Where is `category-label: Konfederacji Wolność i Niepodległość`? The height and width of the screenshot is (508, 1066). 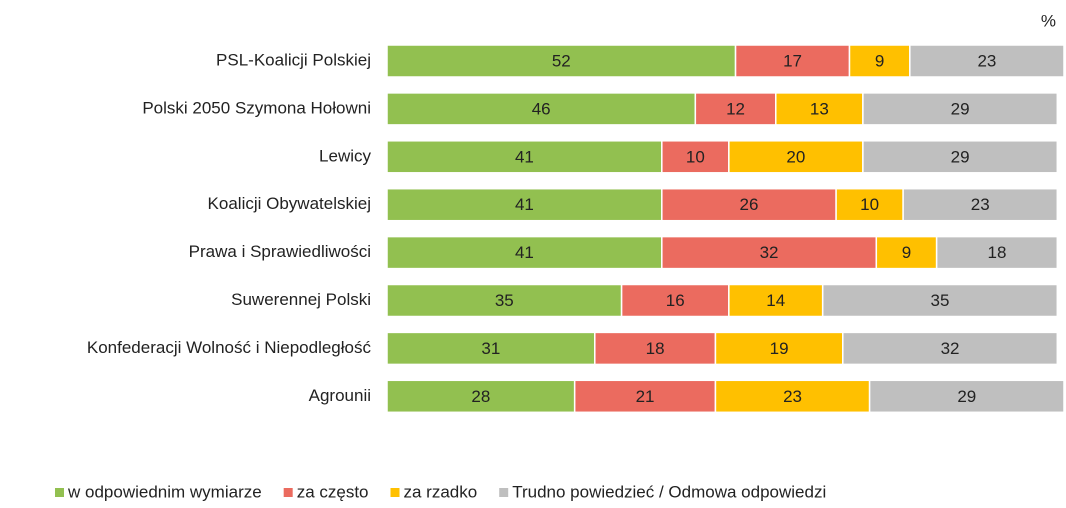 category-label: Konfederacji Wolność i Niepodległość is located at coordinates (229, 347).